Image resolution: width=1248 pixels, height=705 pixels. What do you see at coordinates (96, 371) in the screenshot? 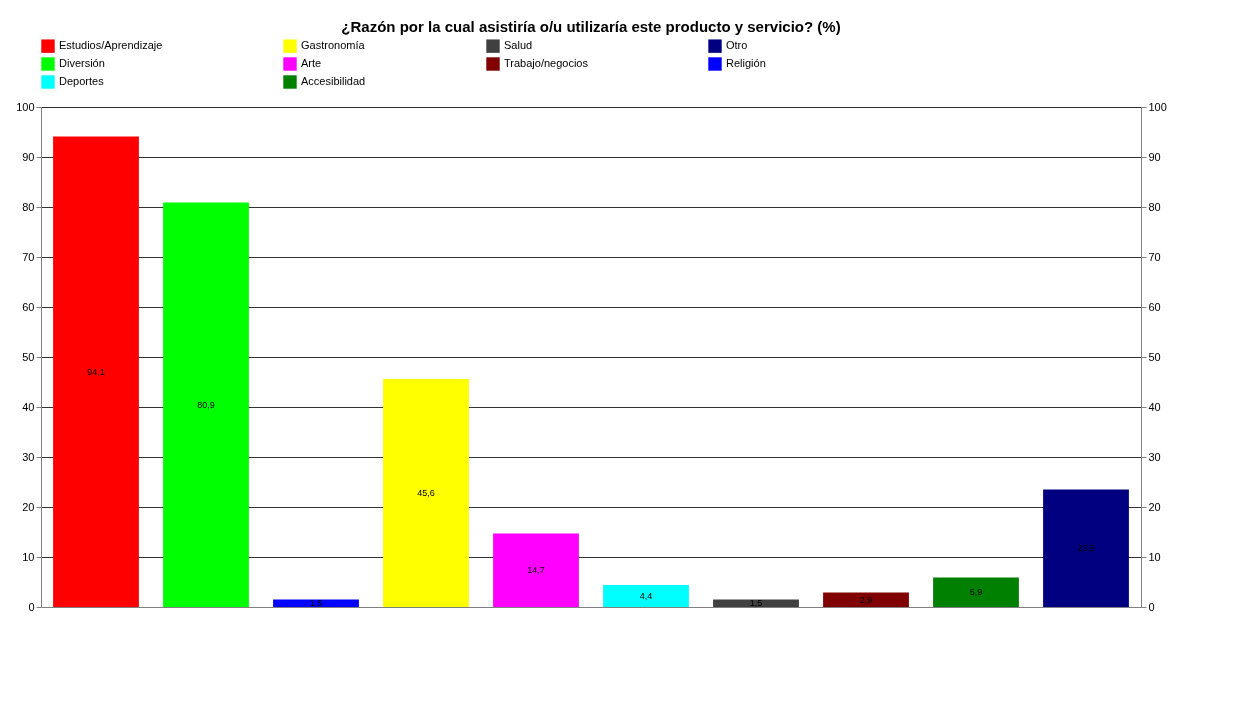
I see `data-label: 94,1` at bounding box center [96, 371].